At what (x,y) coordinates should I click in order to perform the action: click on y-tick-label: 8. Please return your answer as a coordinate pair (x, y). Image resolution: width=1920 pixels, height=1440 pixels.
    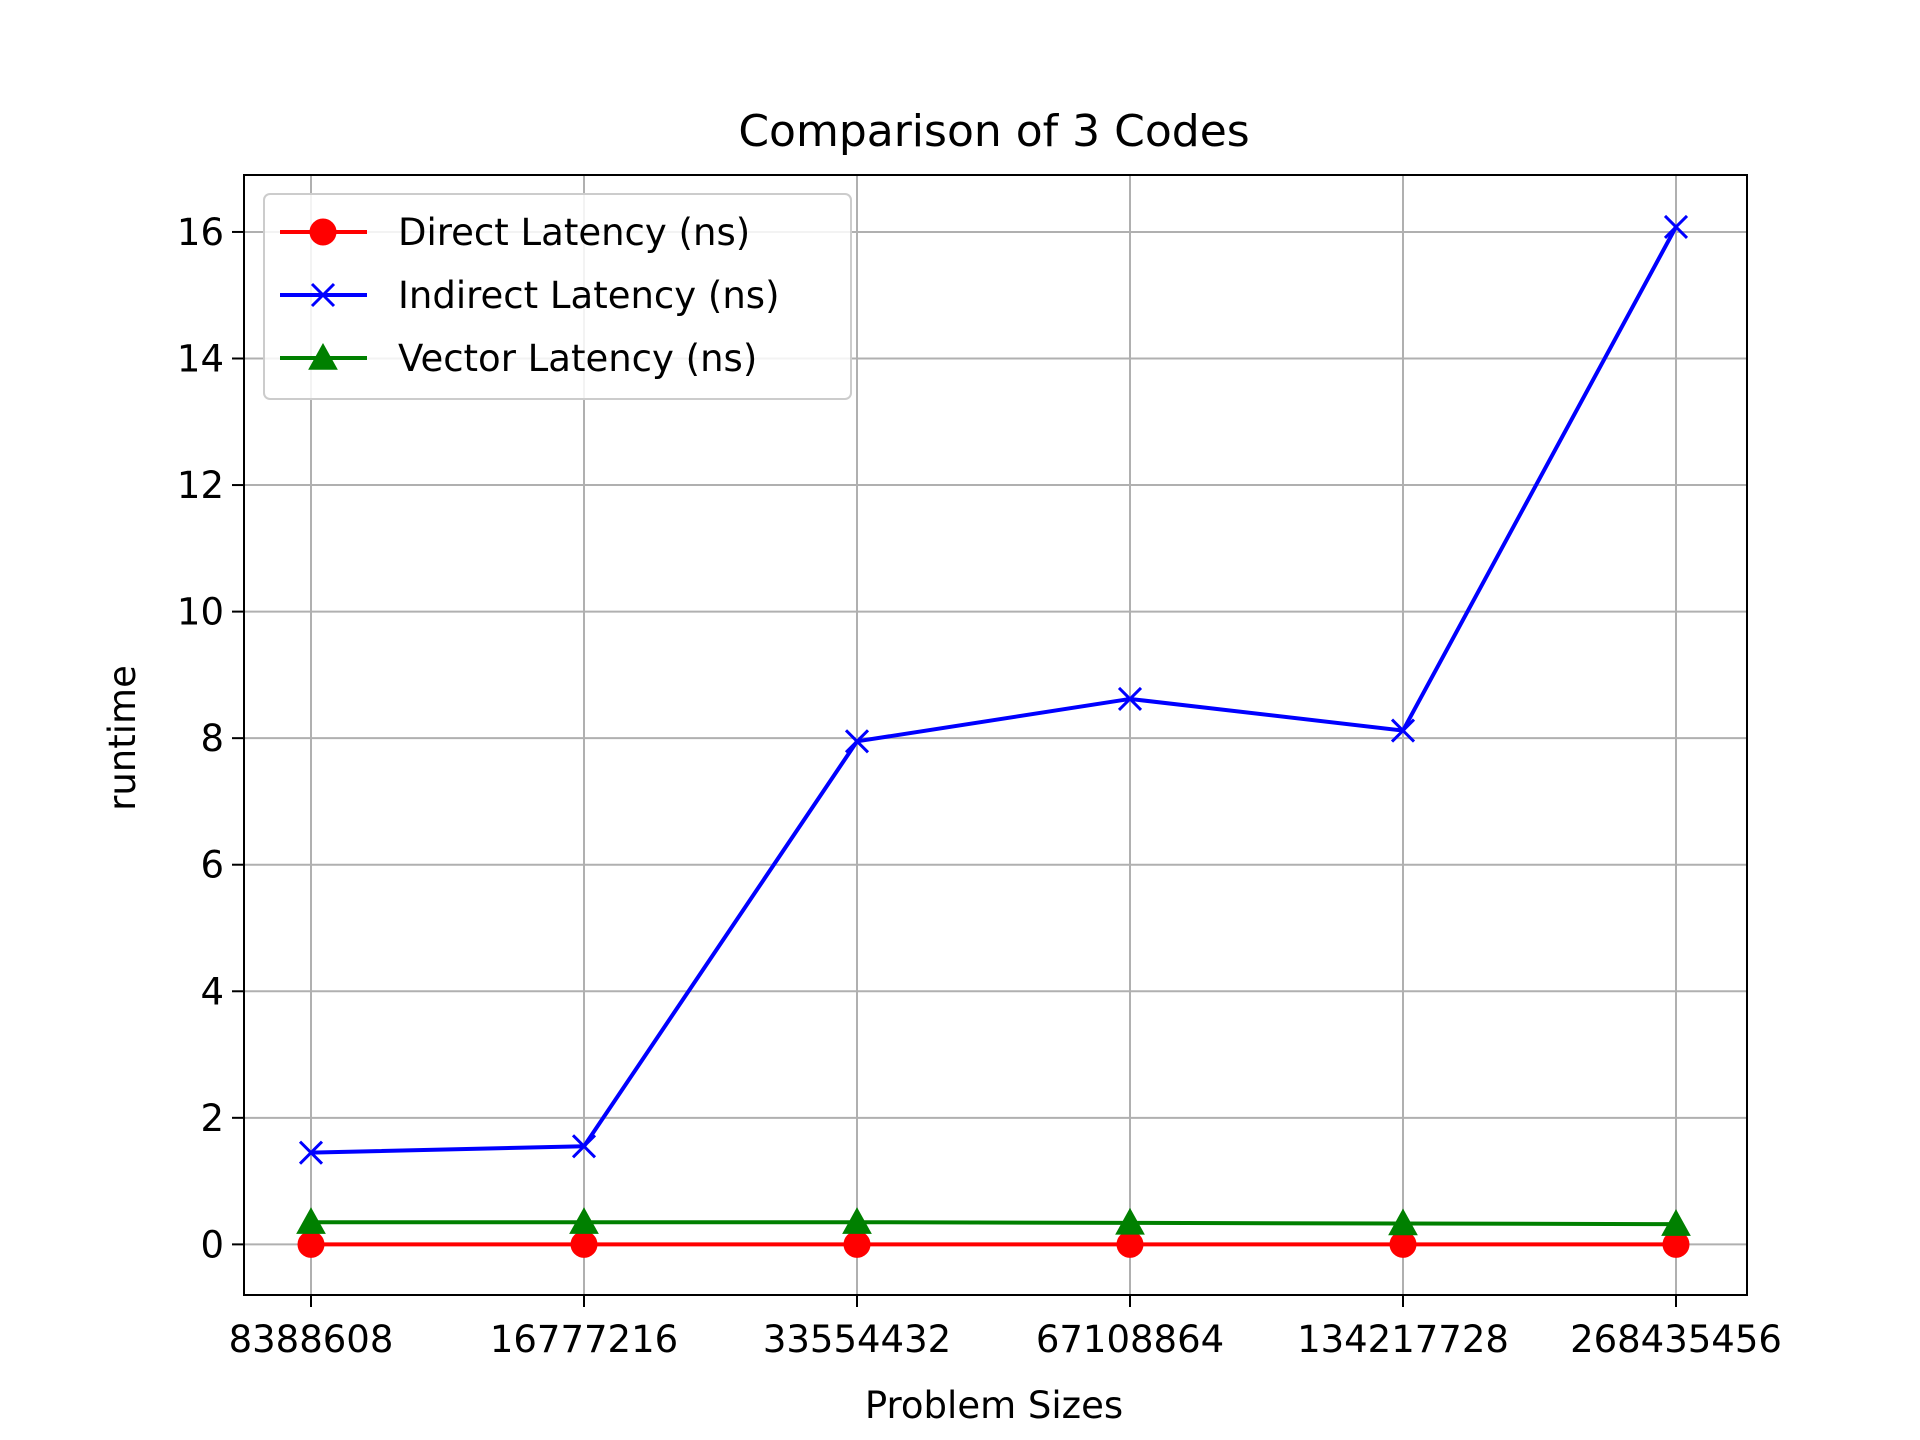
    Looking at the image, I should click on (212, 738).